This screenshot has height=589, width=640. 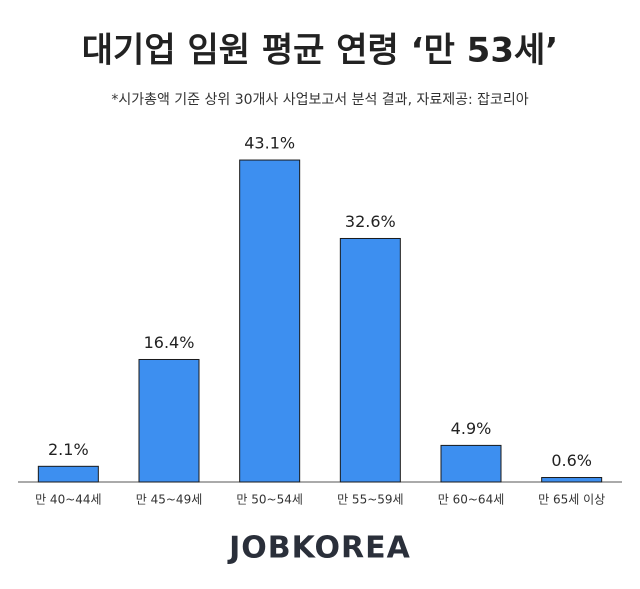 I want to click on value-label: 32.6%, so click(x=370, y=221).